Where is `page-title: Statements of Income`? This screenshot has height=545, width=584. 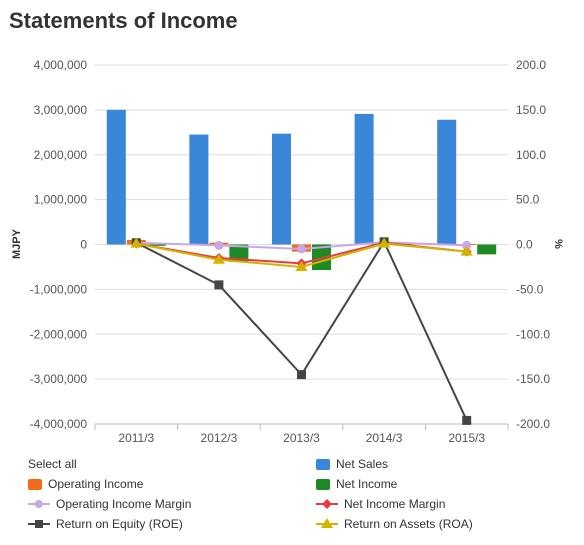 page-title: Statements of Income is located at coordinates (123, 20).